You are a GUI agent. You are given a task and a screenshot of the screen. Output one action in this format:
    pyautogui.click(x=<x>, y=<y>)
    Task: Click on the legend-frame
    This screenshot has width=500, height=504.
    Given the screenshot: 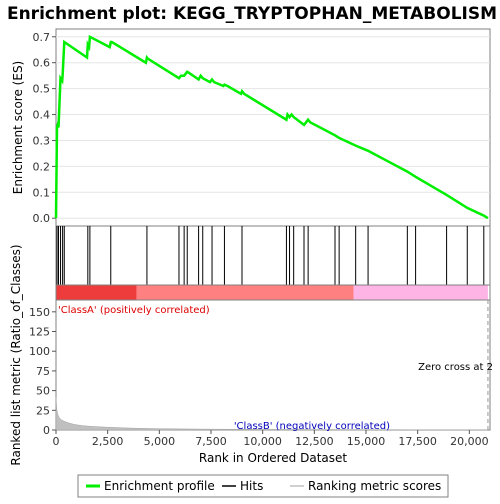 What is the action you would take?
    pyautogui.click(x=263, y=486)
    